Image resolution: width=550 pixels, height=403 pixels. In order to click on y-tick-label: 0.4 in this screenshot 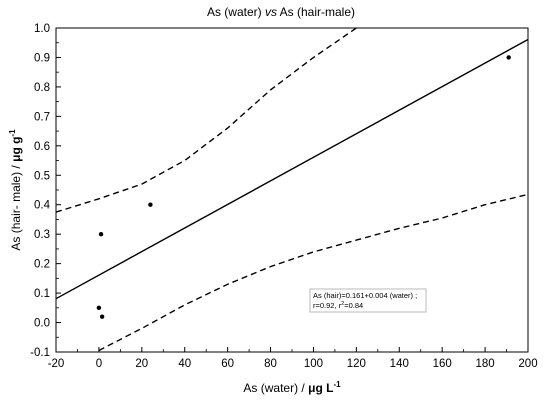, I will do `click(42, 206)`.